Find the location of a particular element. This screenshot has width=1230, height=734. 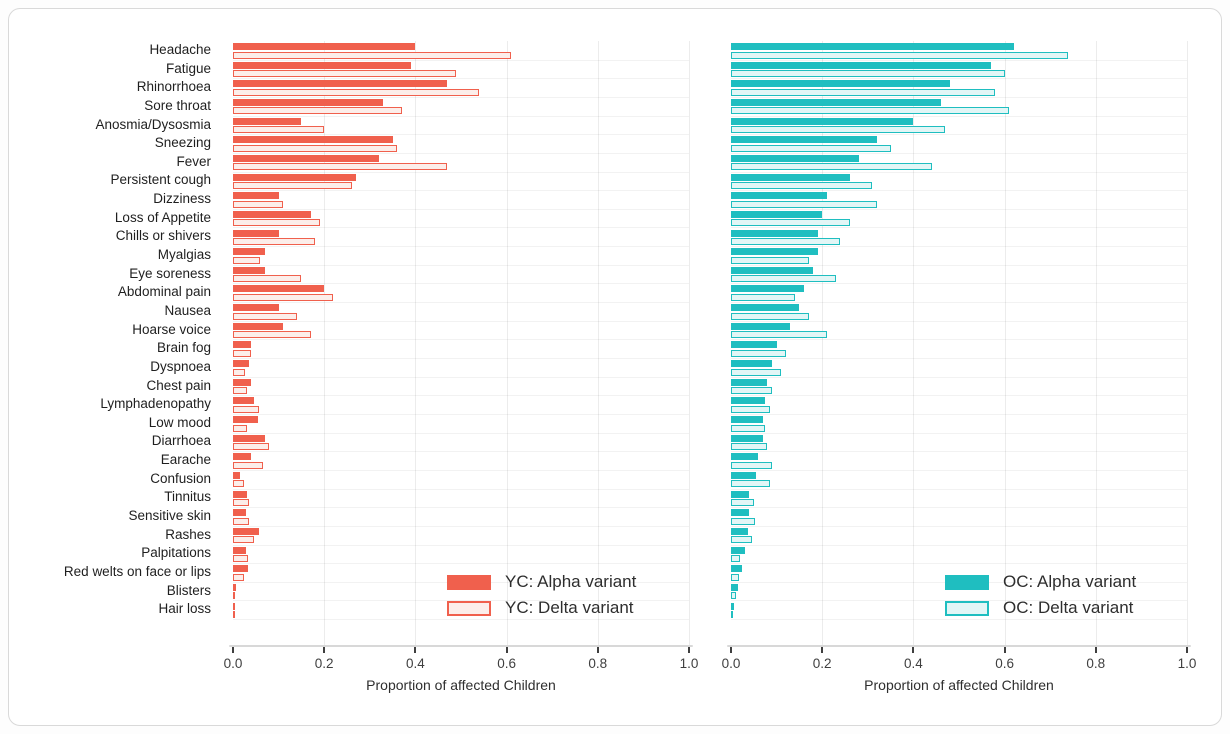

legend-label: YC: Alpha variant is located at coordinates (571, 581).